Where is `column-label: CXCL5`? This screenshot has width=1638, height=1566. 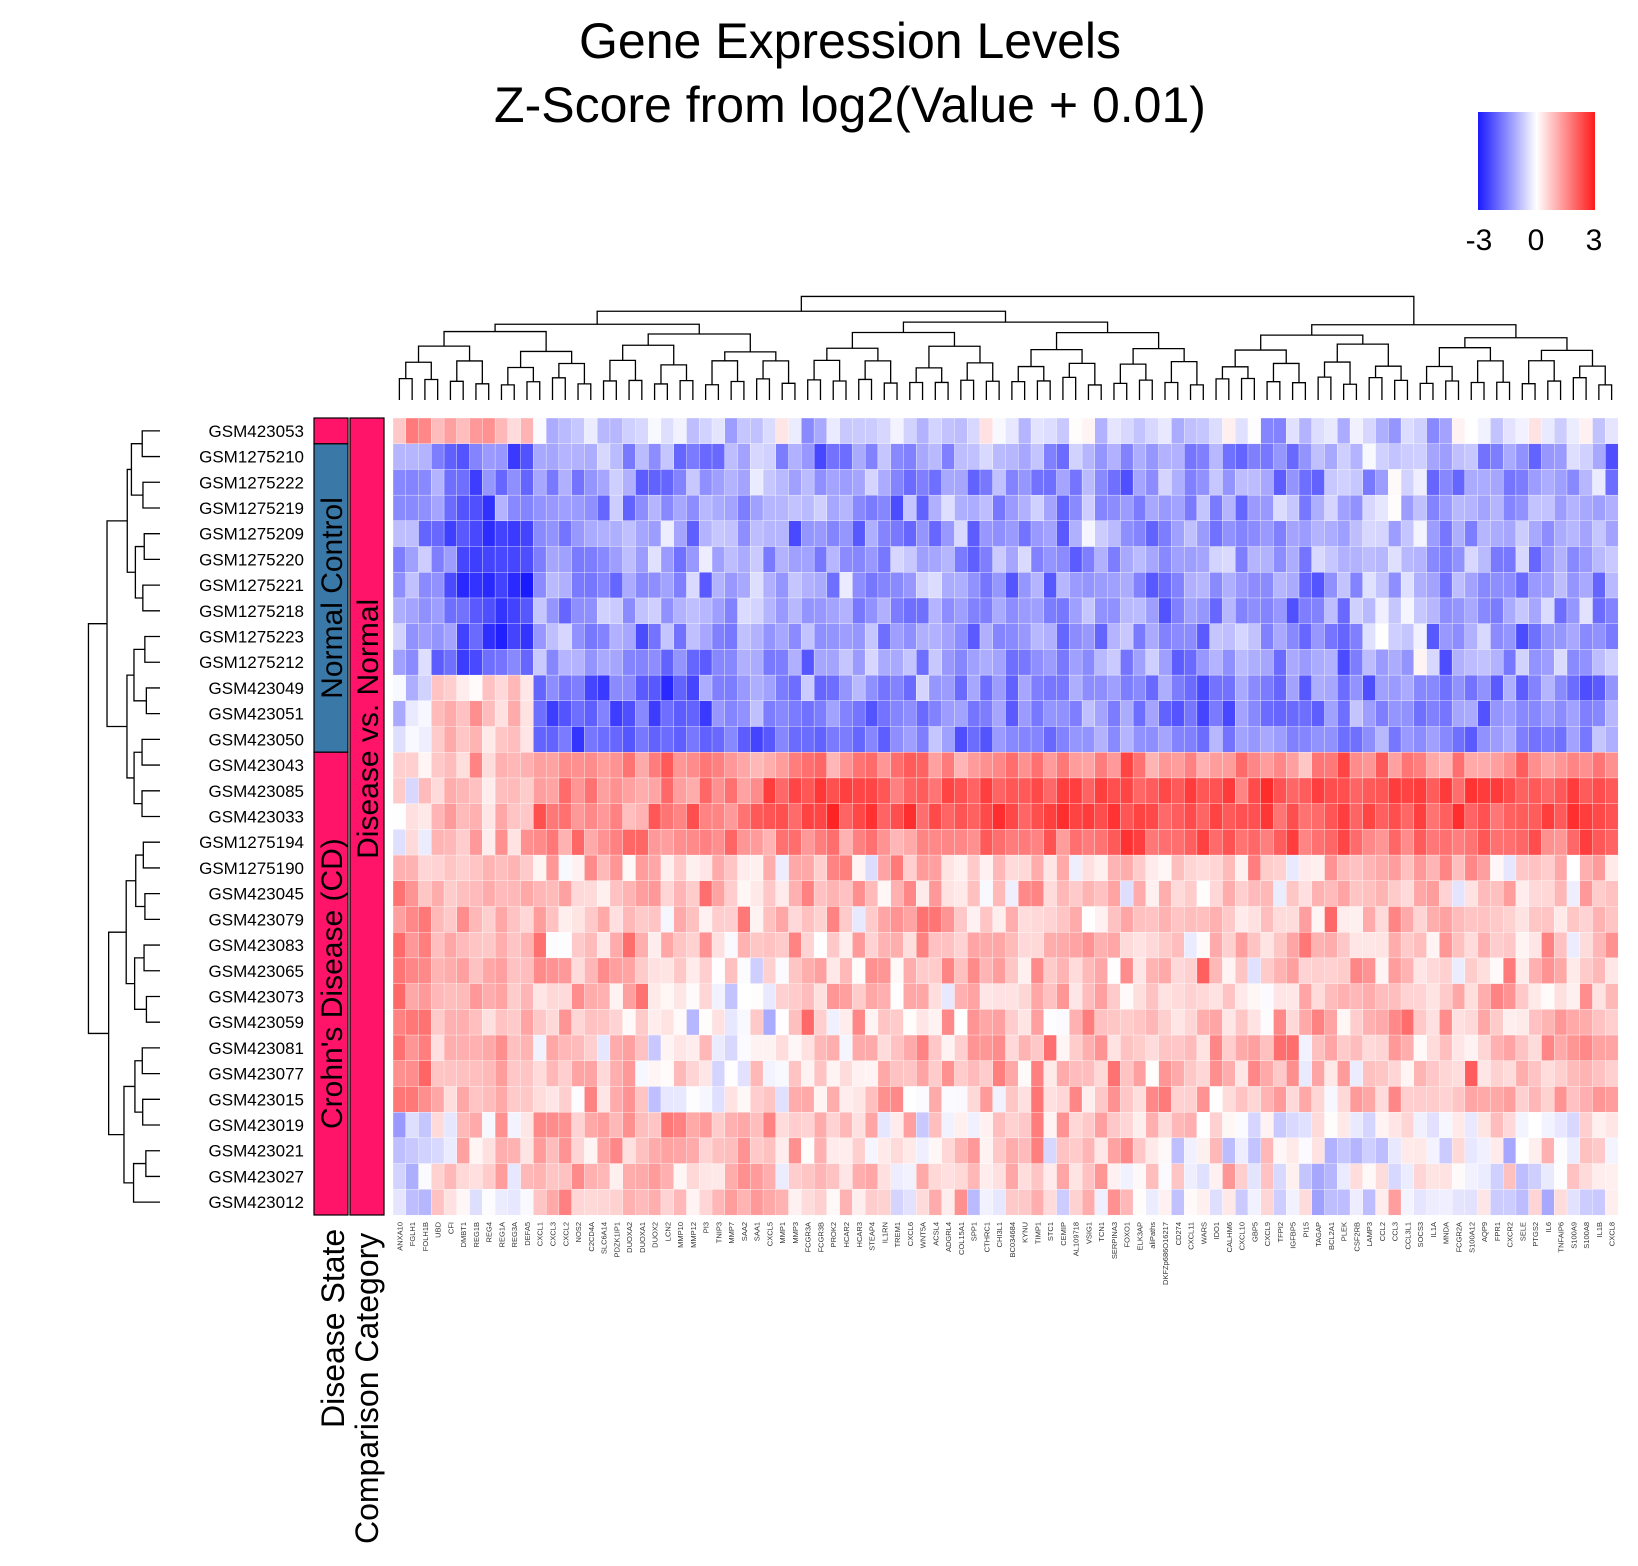 column-label: CXCL5 is located at coordinates (769, 1234).